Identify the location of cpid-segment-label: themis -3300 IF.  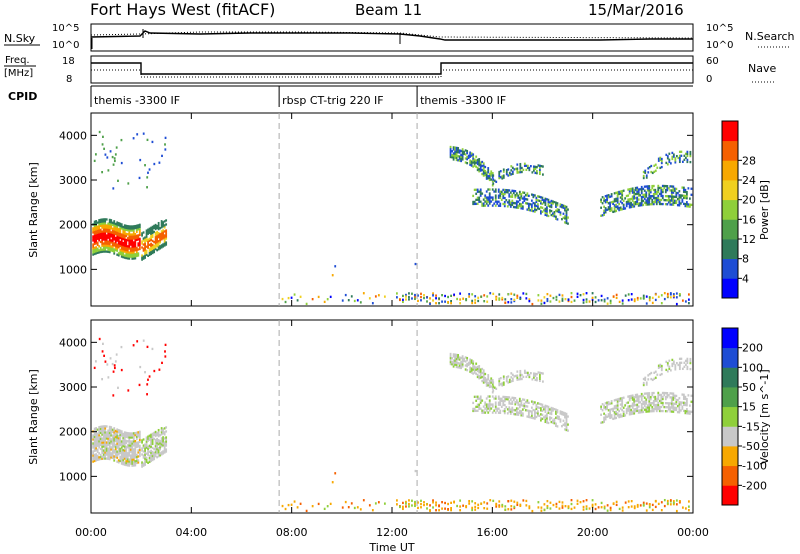
(463, 100).